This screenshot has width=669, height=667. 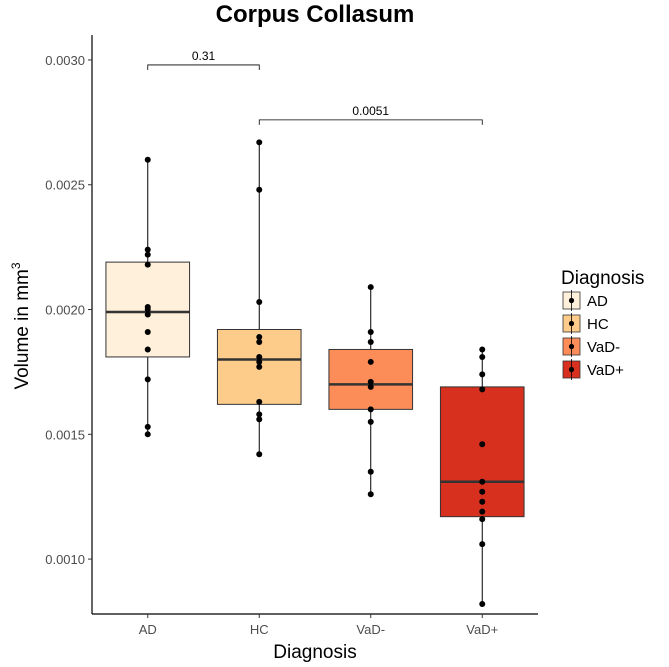 I want to click on y-tick-label: 0.0030, so click(x=65, y=60).